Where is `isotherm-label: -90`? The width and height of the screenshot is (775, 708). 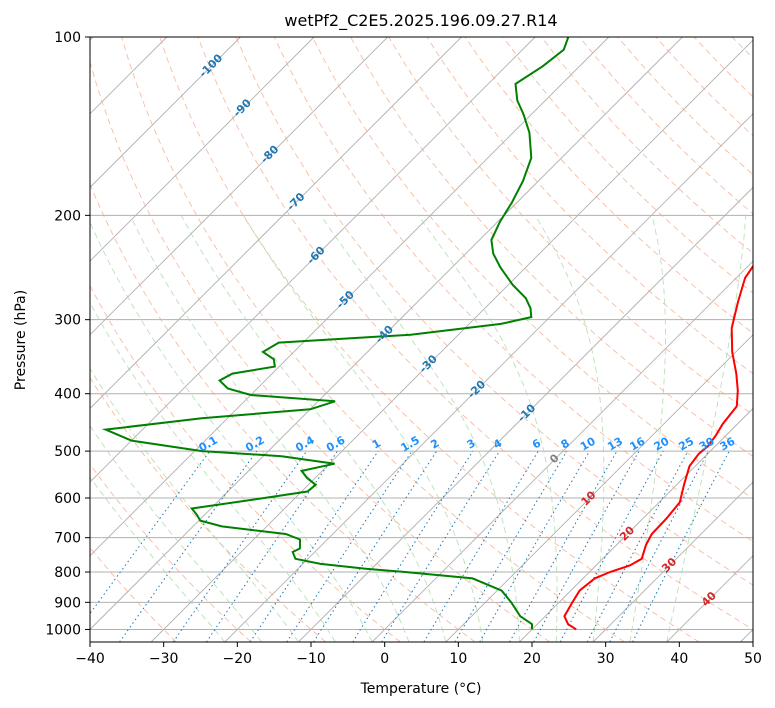
isotherm-label: -90 is located at coordinates (242, 107).